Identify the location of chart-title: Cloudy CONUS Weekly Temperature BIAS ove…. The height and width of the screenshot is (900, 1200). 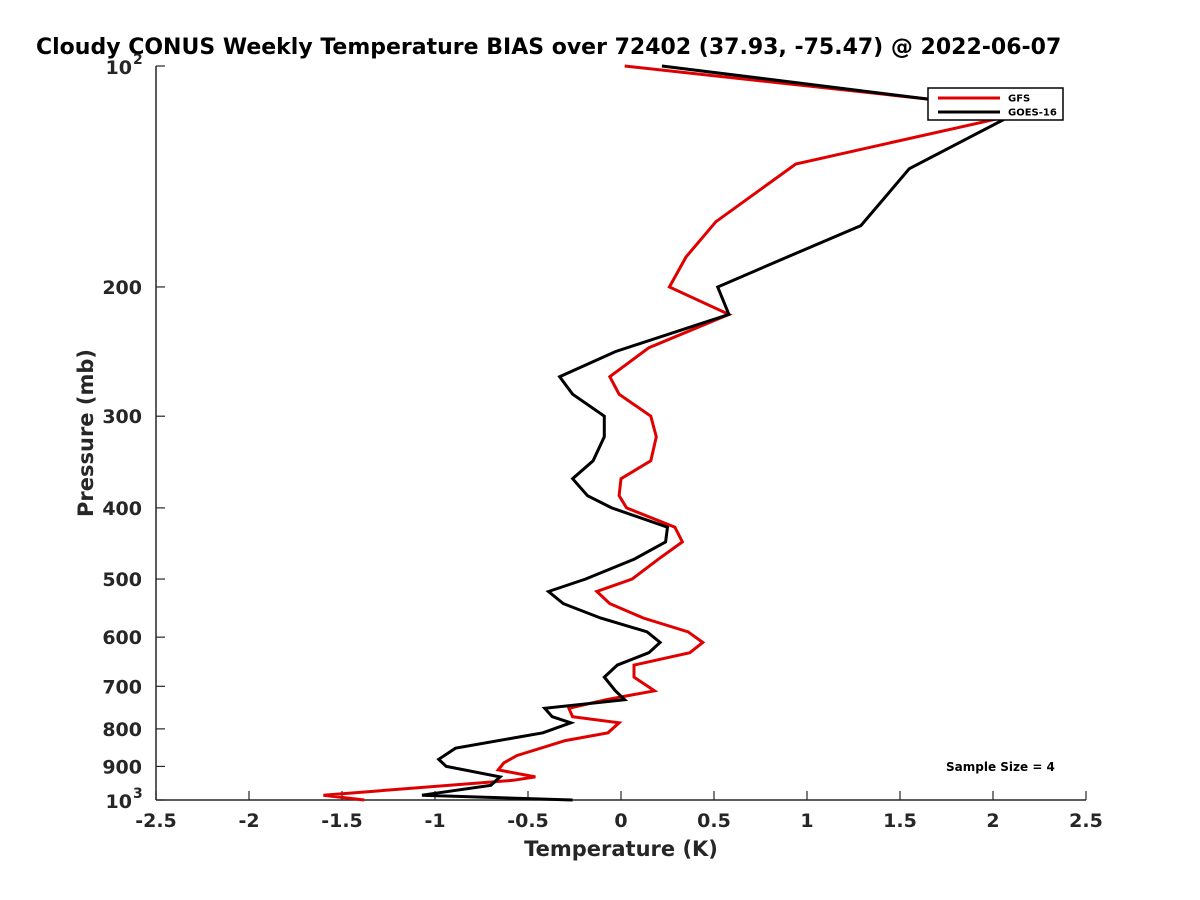
(548, 47).